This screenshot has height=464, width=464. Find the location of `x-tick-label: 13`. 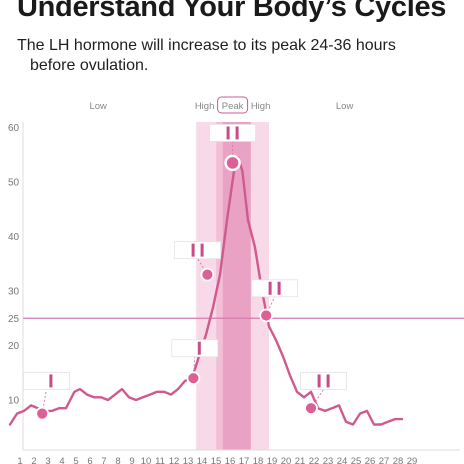

x-tick-label: 13 is located at coordinates (188, 460).